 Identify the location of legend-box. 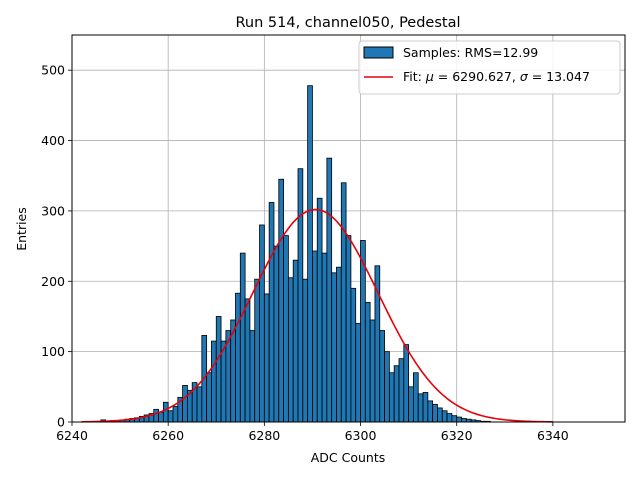
(489, 67).